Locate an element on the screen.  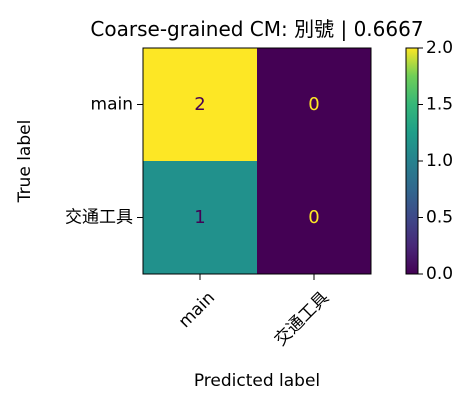
cell-value-label: 1 is located at coordinates (199, 217).